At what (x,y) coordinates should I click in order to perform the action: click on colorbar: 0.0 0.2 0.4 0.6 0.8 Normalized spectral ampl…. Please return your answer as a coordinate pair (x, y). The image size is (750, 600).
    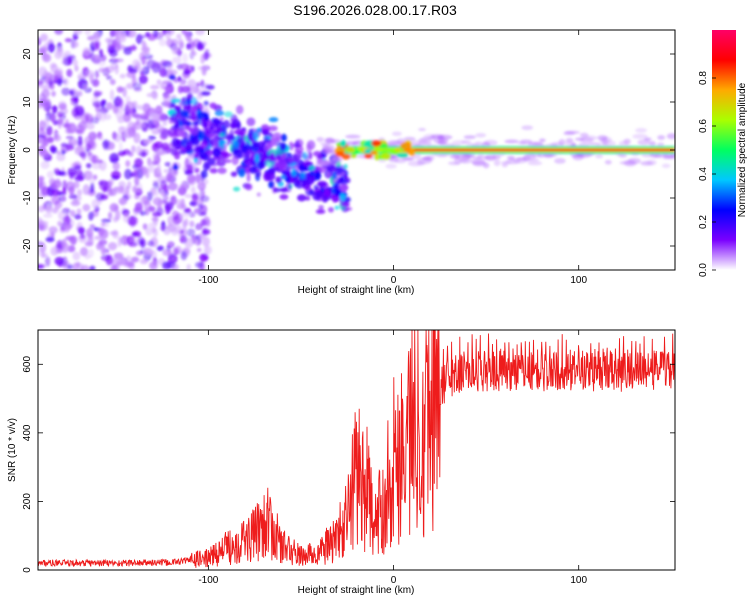
    Looking at the image, I should click on (723, 153).